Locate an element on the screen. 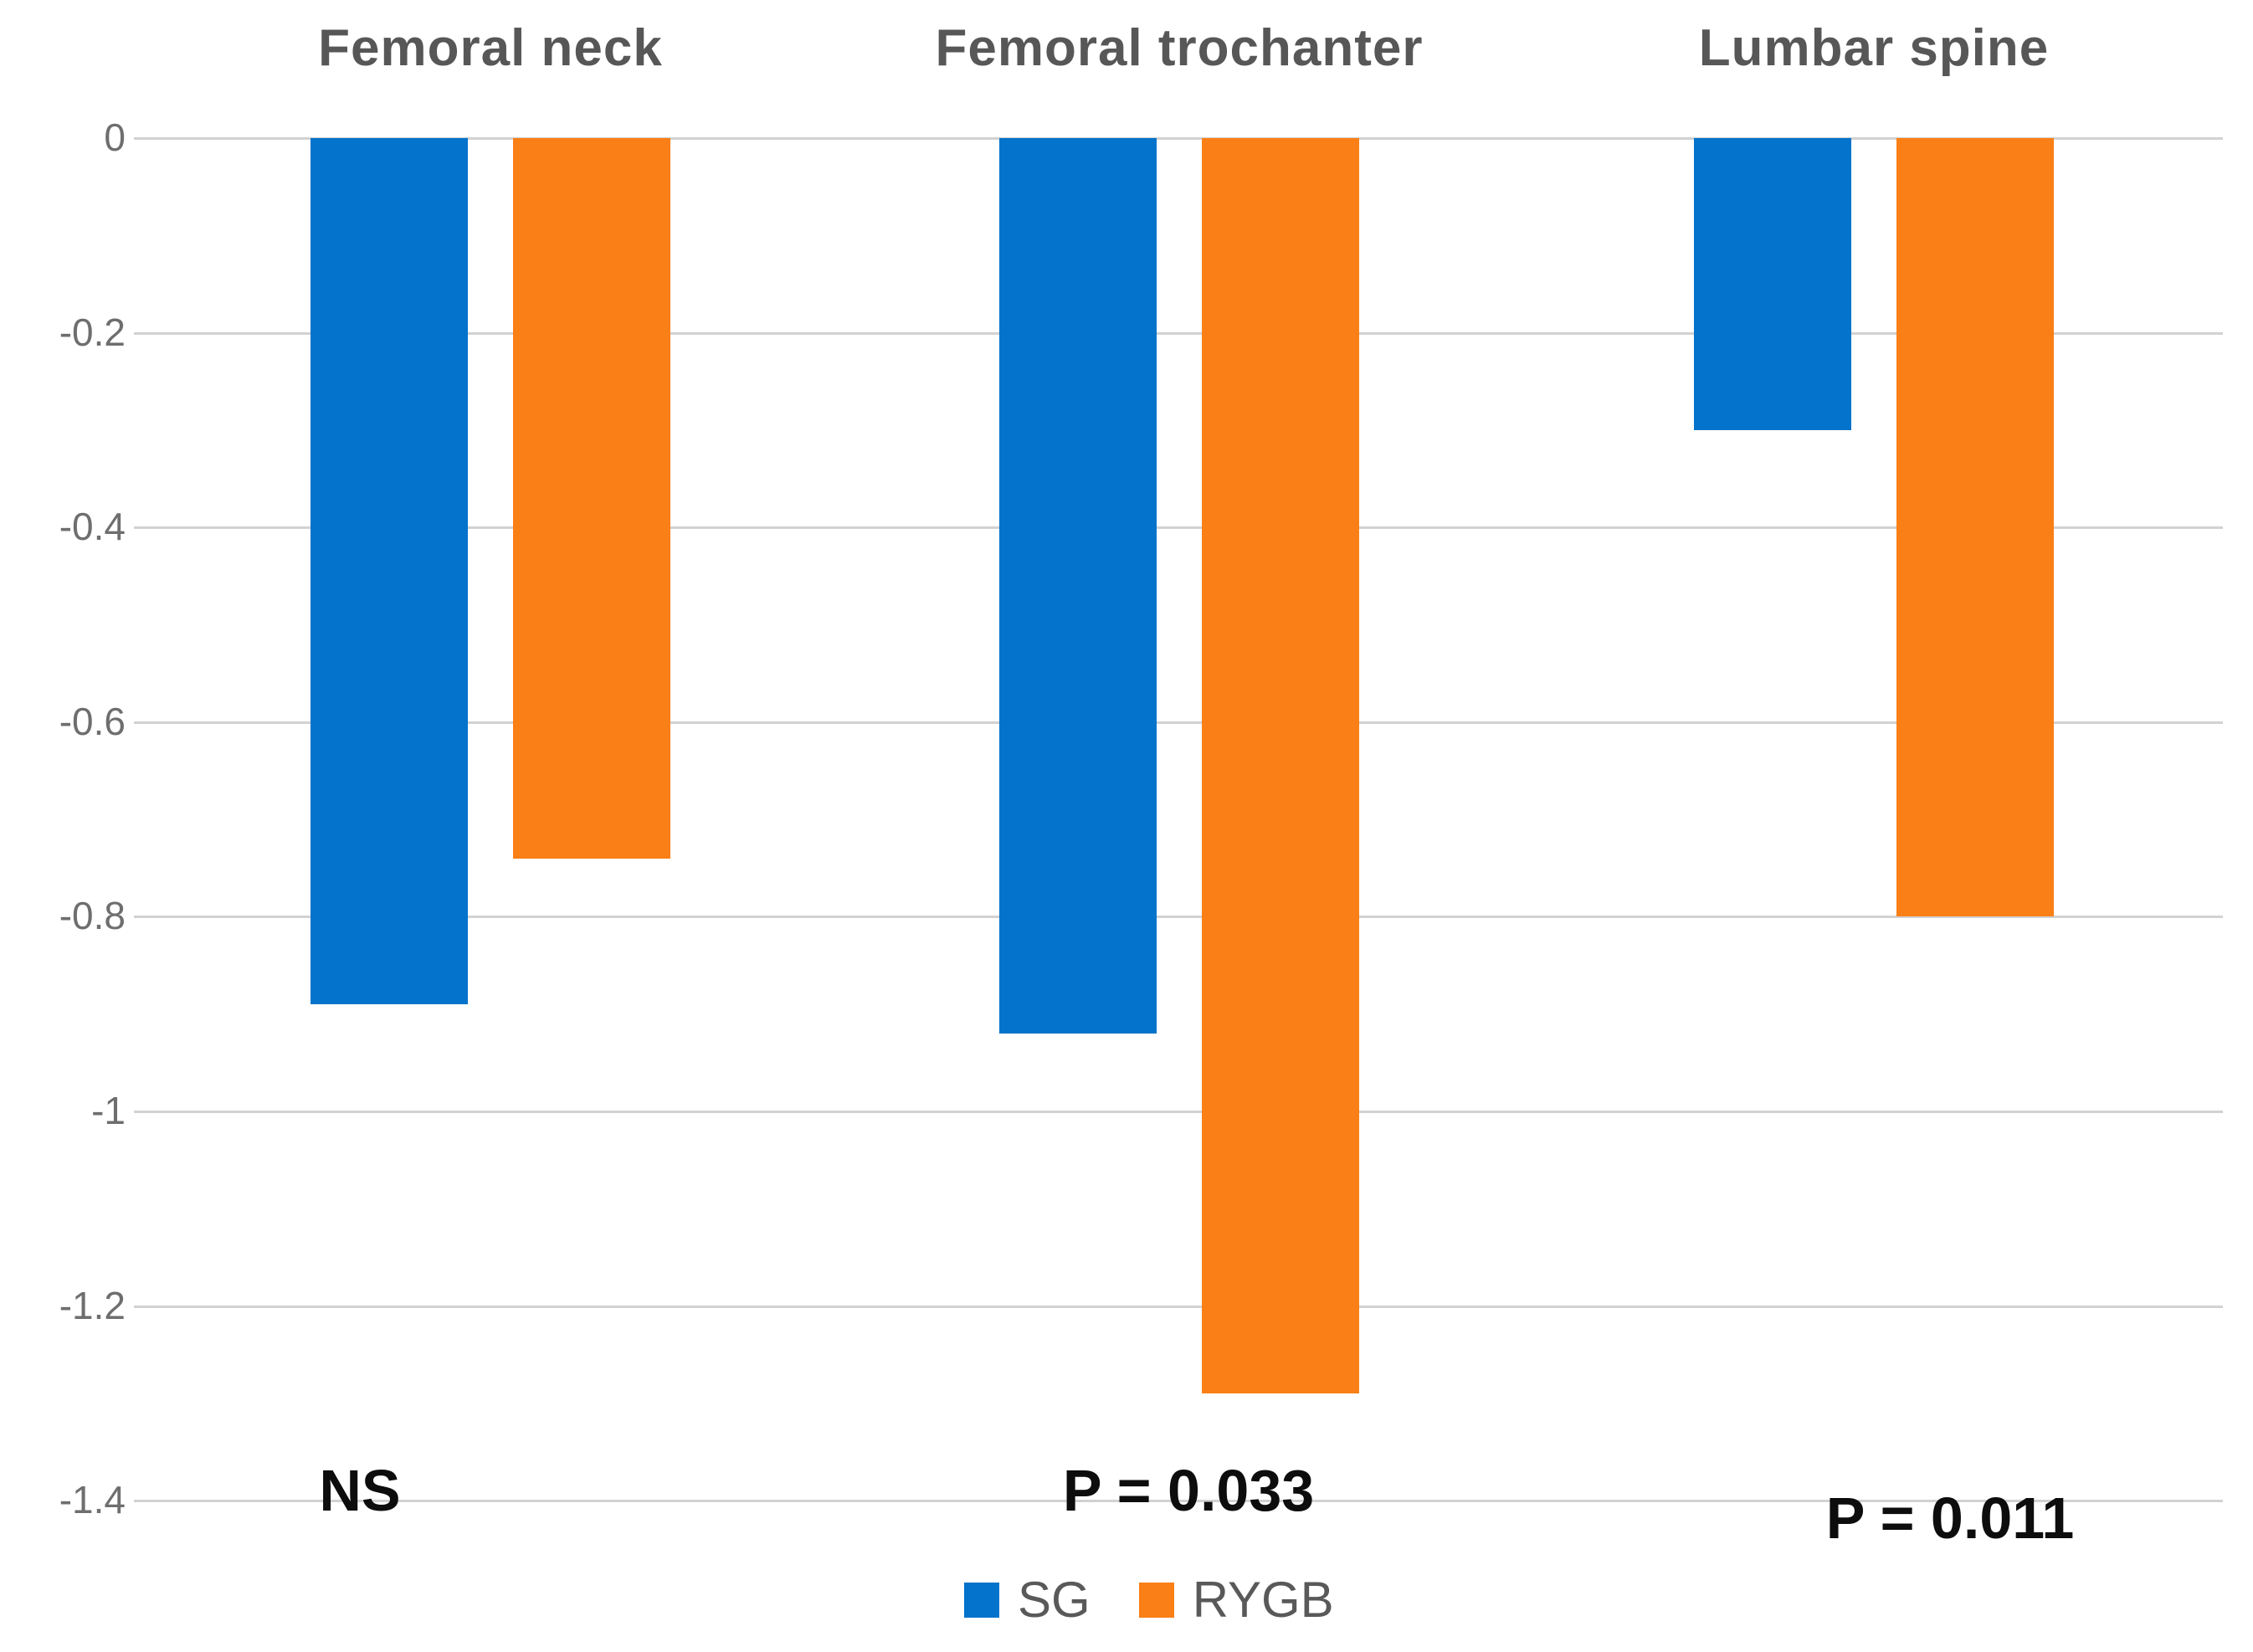 The height and width of the screenshot is (1652, 2253). y-tick-label-1: -1 is located at coordinates (109, 1110).